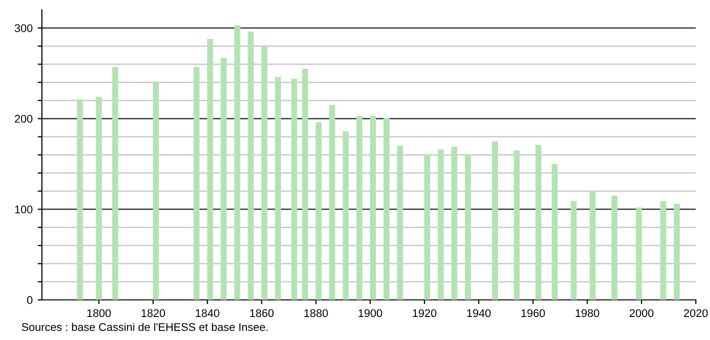 The width and height of the screenshot is (710, 340). Describe the element at coordinates (424, 313) in the screenshot. I see `x-tick-label: 1920` at that location.